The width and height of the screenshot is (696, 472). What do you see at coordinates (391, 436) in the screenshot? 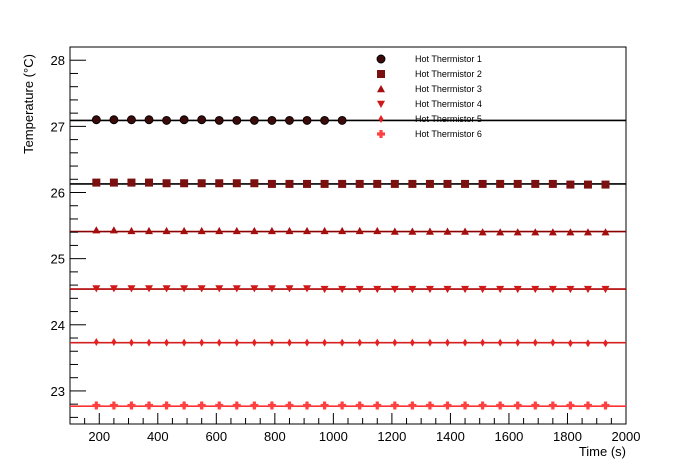
I see `x-tick-label: 1200` at bounding box center [391, 436].